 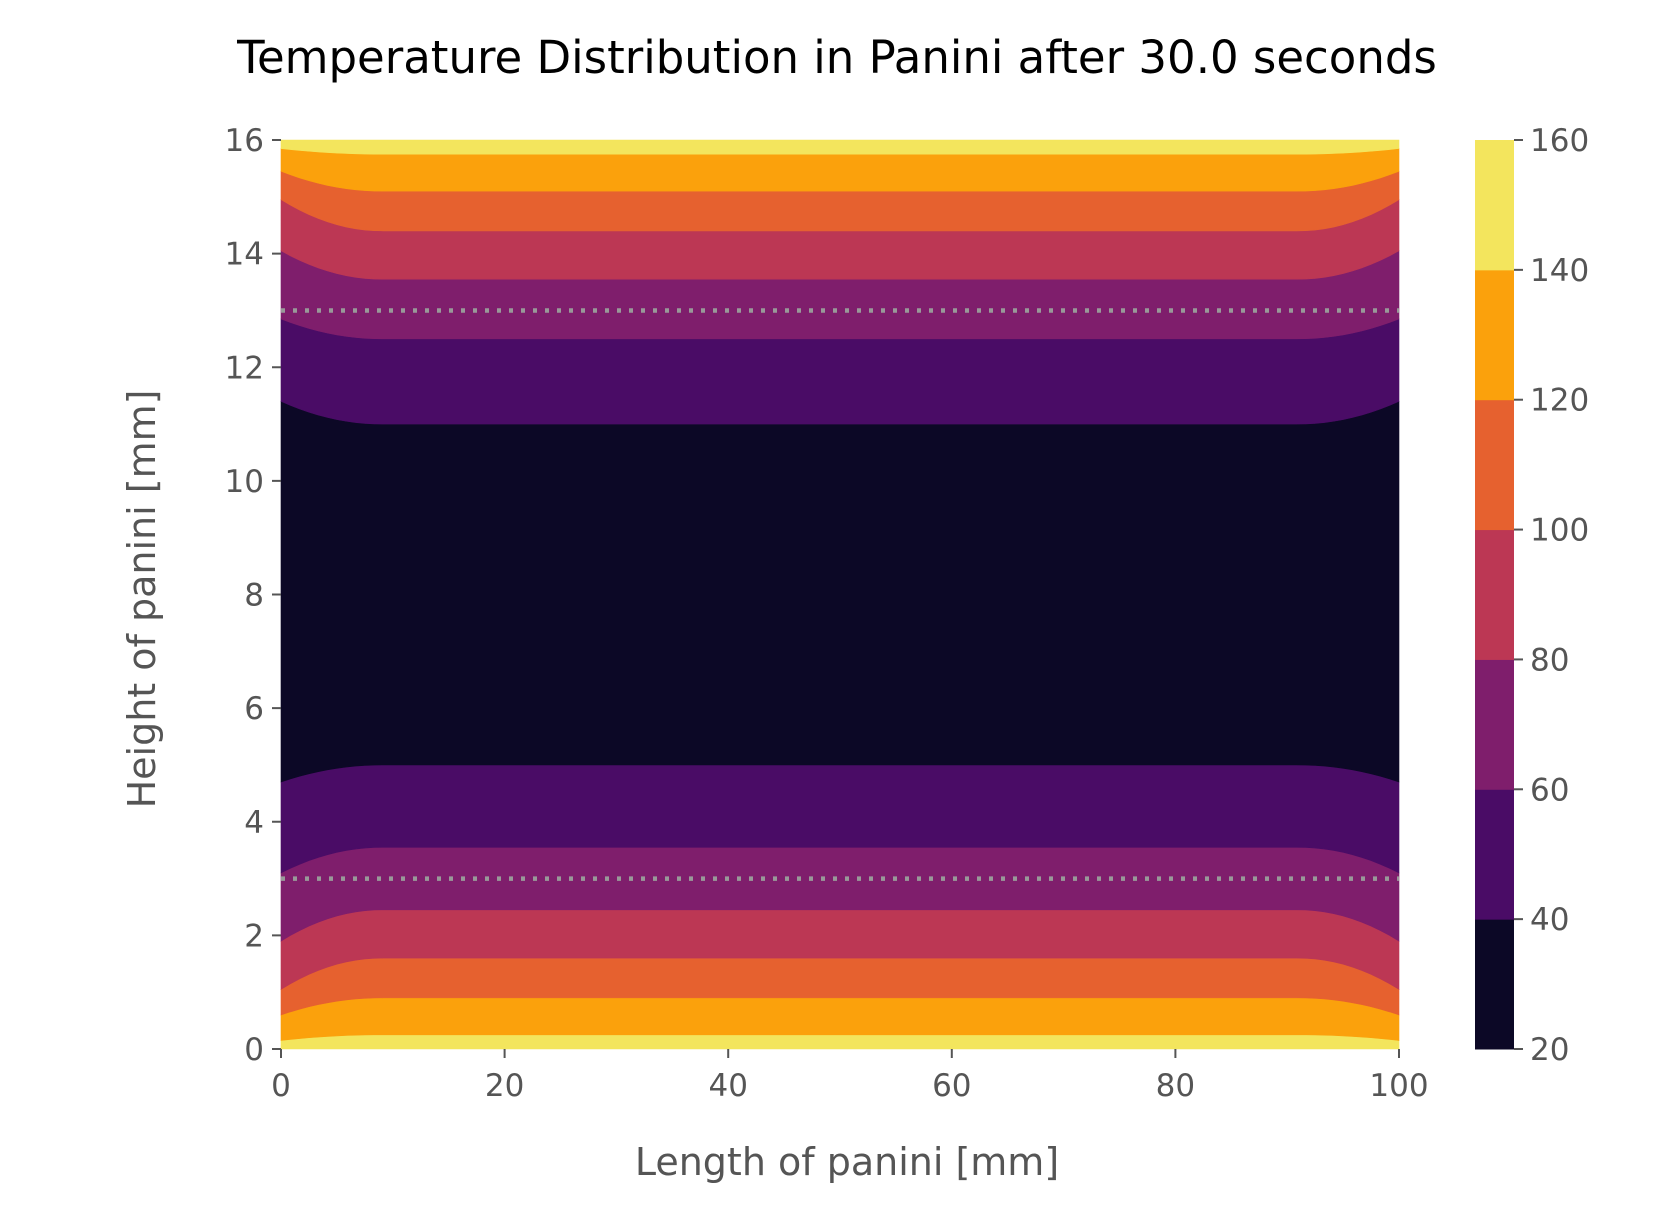 I want to click on x-tick-label: 20, so click(x=504, y=1086).